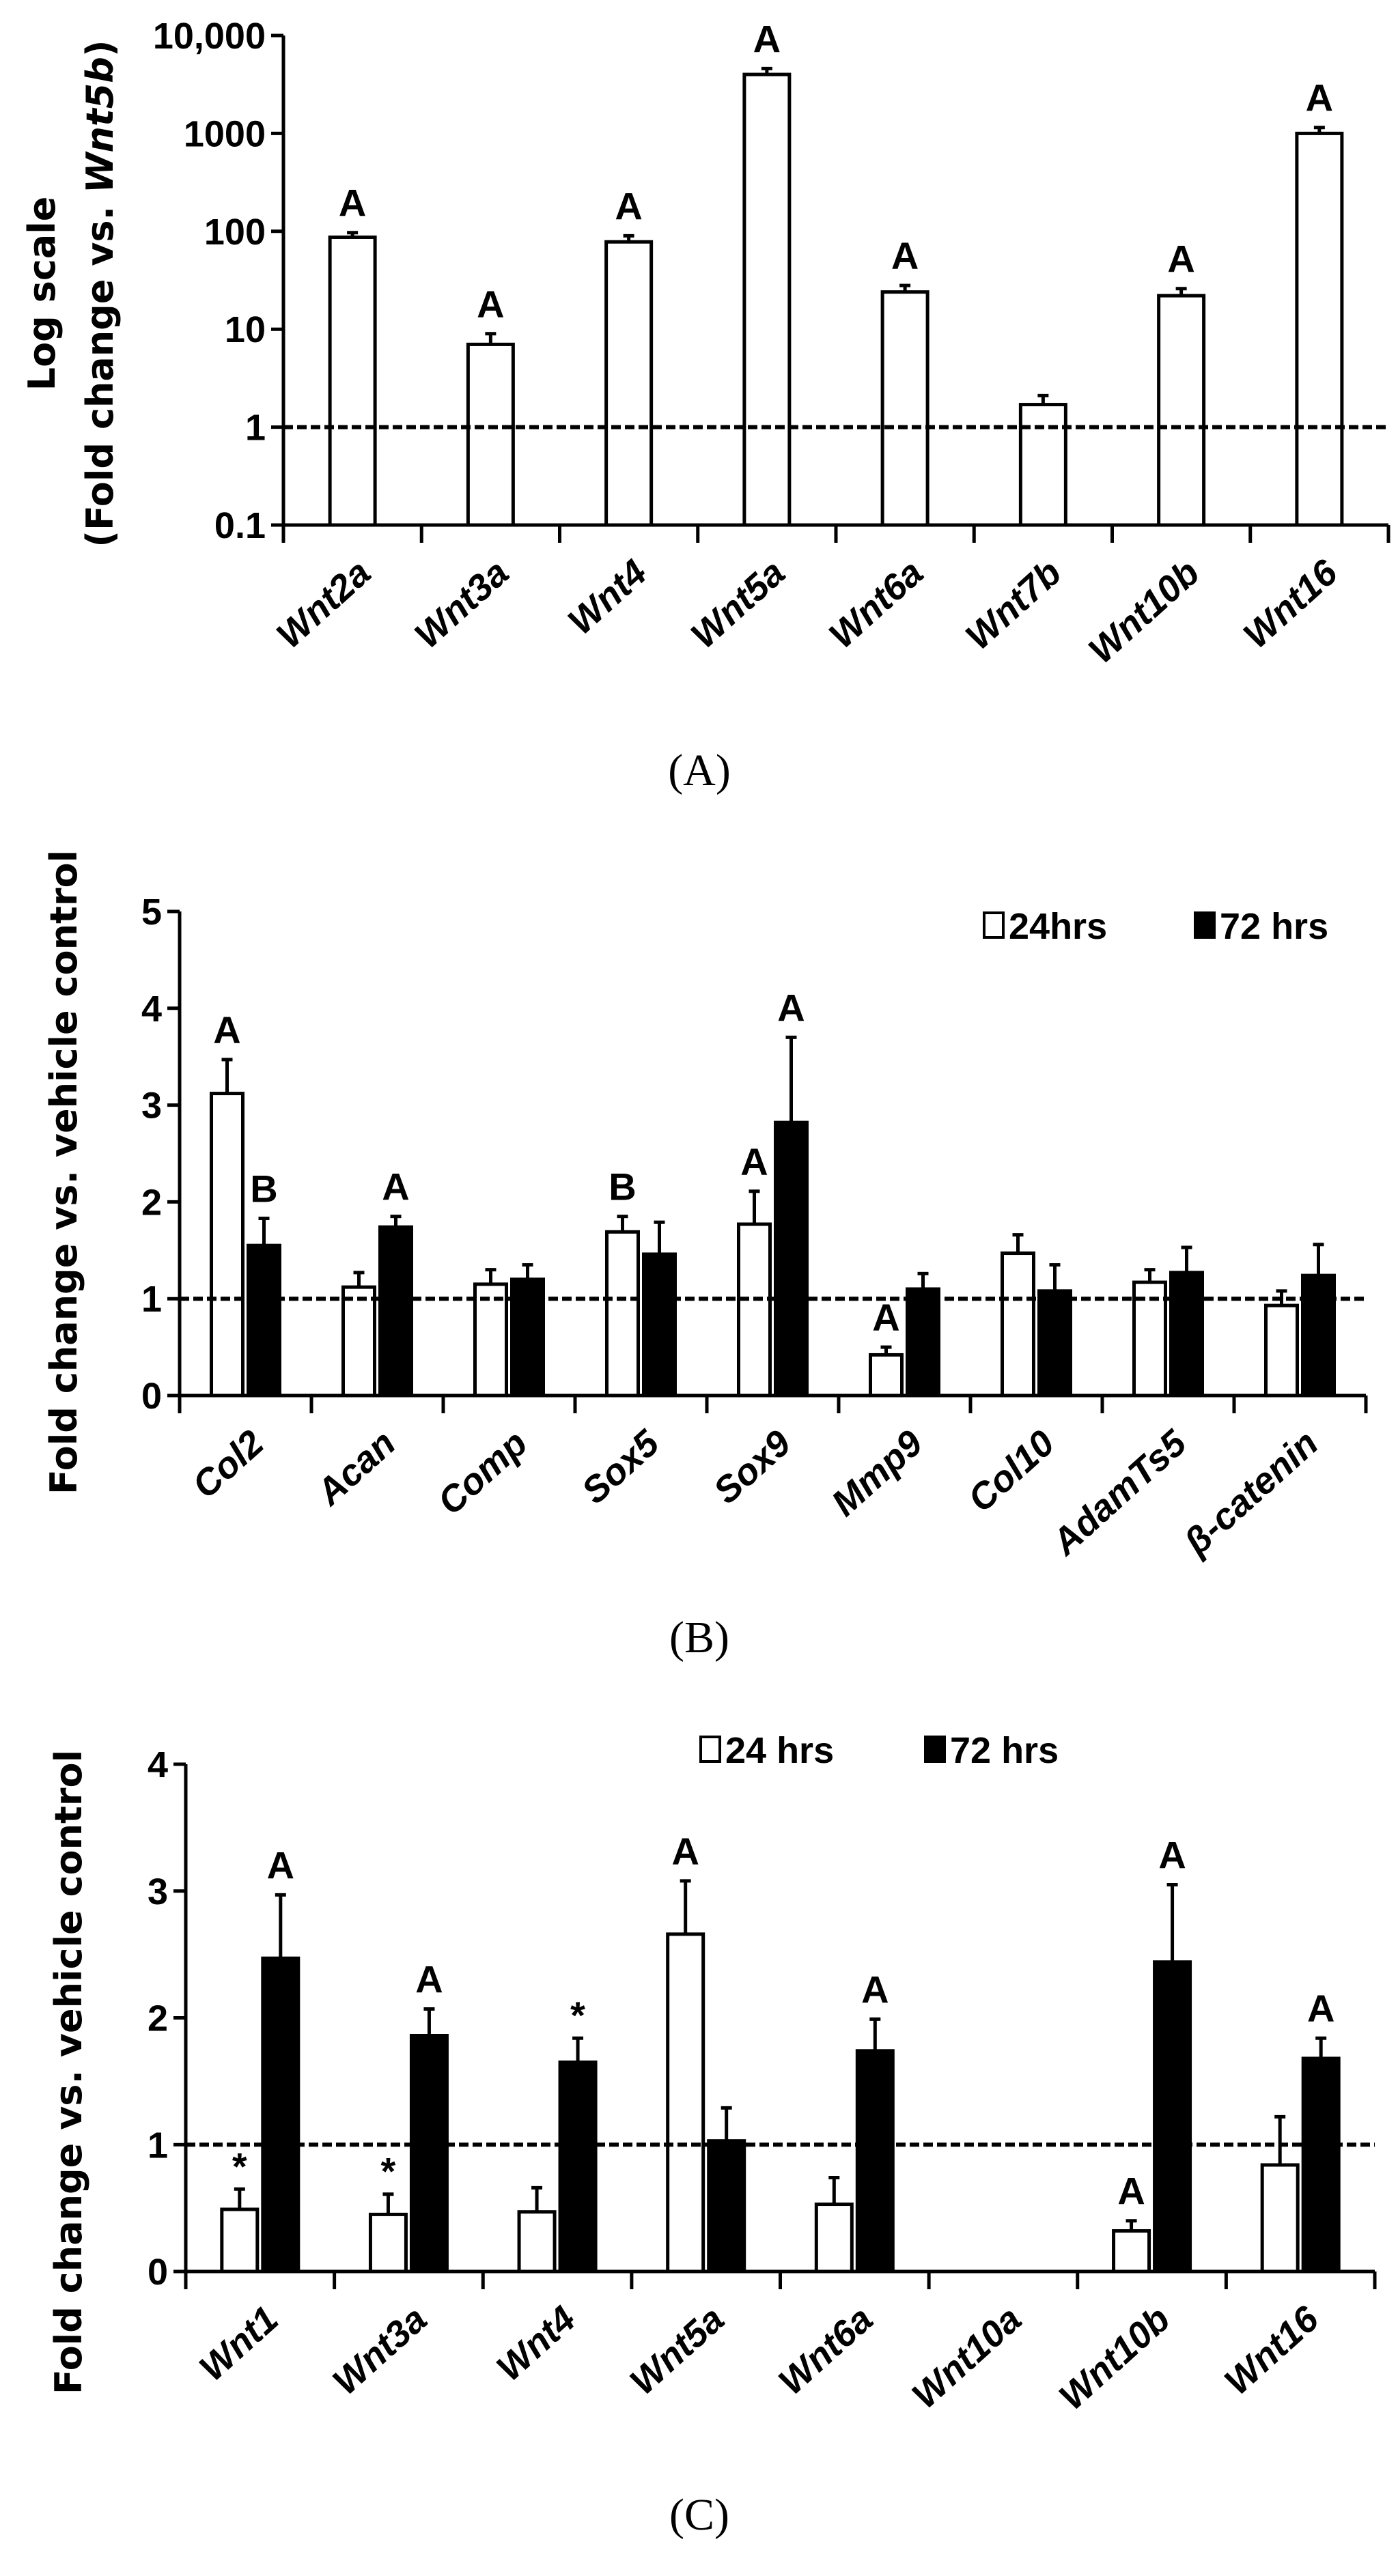  Describe the element at coordinates (100, 371) in the screenshot. I see `y-axis-title-prefix: (Fold change vs.` at that location.